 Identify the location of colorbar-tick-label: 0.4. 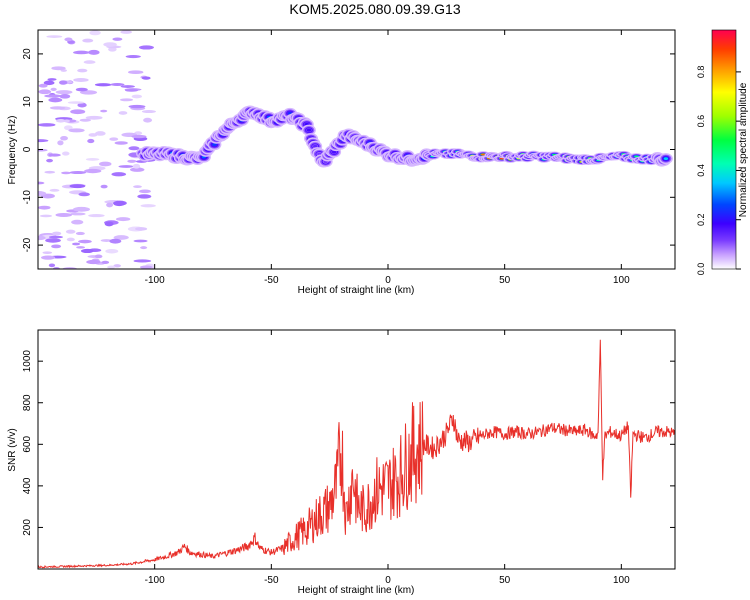
(701, 170).